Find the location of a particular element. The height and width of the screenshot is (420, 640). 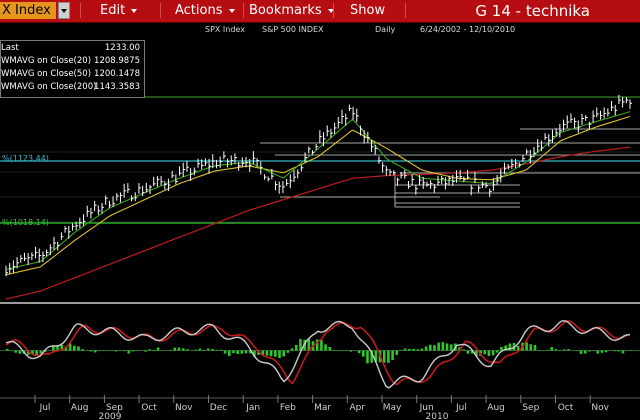

date-range: 6/24/2002 - 12/10/2010 is located at coordinates (468, 29).